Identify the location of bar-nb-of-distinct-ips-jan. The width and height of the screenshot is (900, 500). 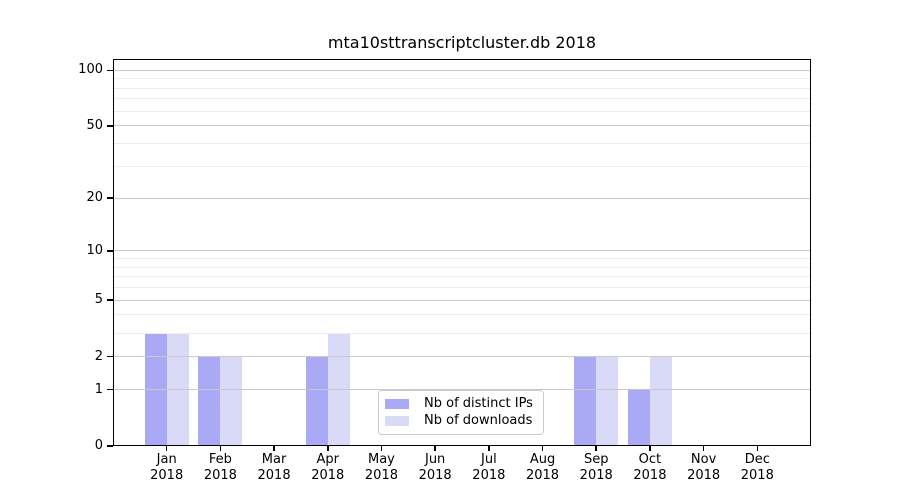
(155, 389).